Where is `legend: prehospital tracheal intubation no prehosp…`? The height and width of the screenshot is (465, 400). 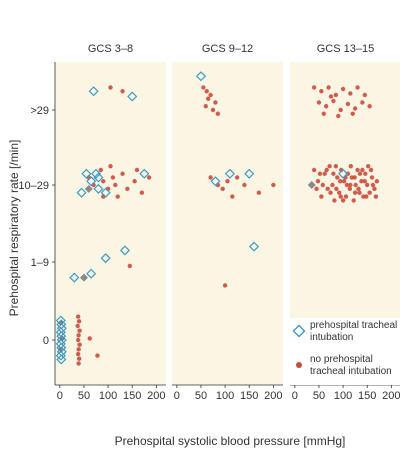
legend: prehospital tracheal intubation no prehosp… is located at coordinates (345, 351).